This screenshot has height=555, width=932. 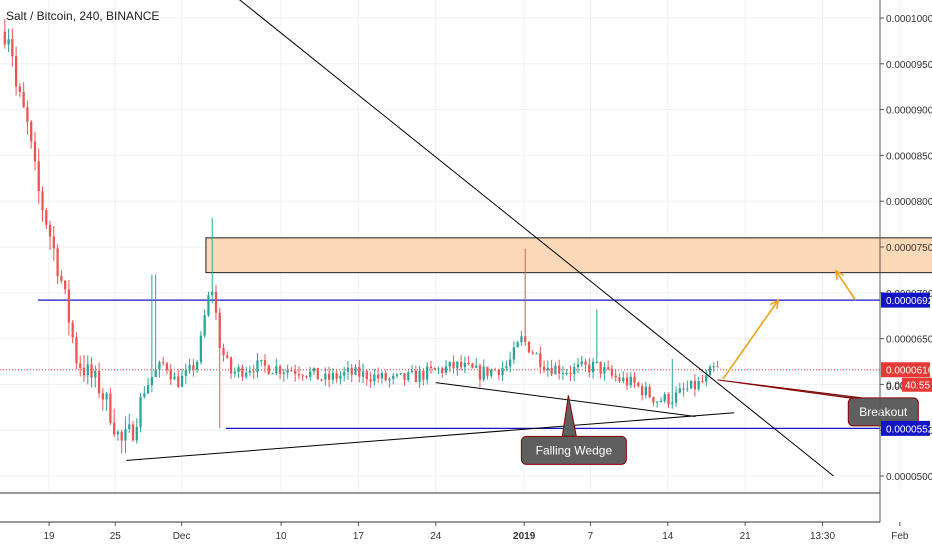 What do you see at coordinates (909, 156) in the screenshot?
I see `y-tick-label: 0.0000850` at bounding box center [909, 156].